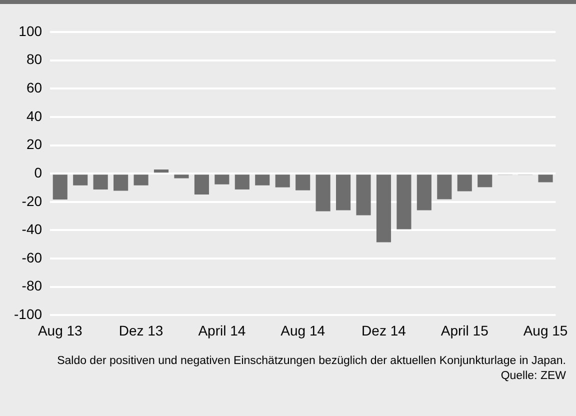  What do you see at coordinates (545, 330) in the screenshot?
I see `x-tick-label: Aug 15` at bounding box center [545, 330].